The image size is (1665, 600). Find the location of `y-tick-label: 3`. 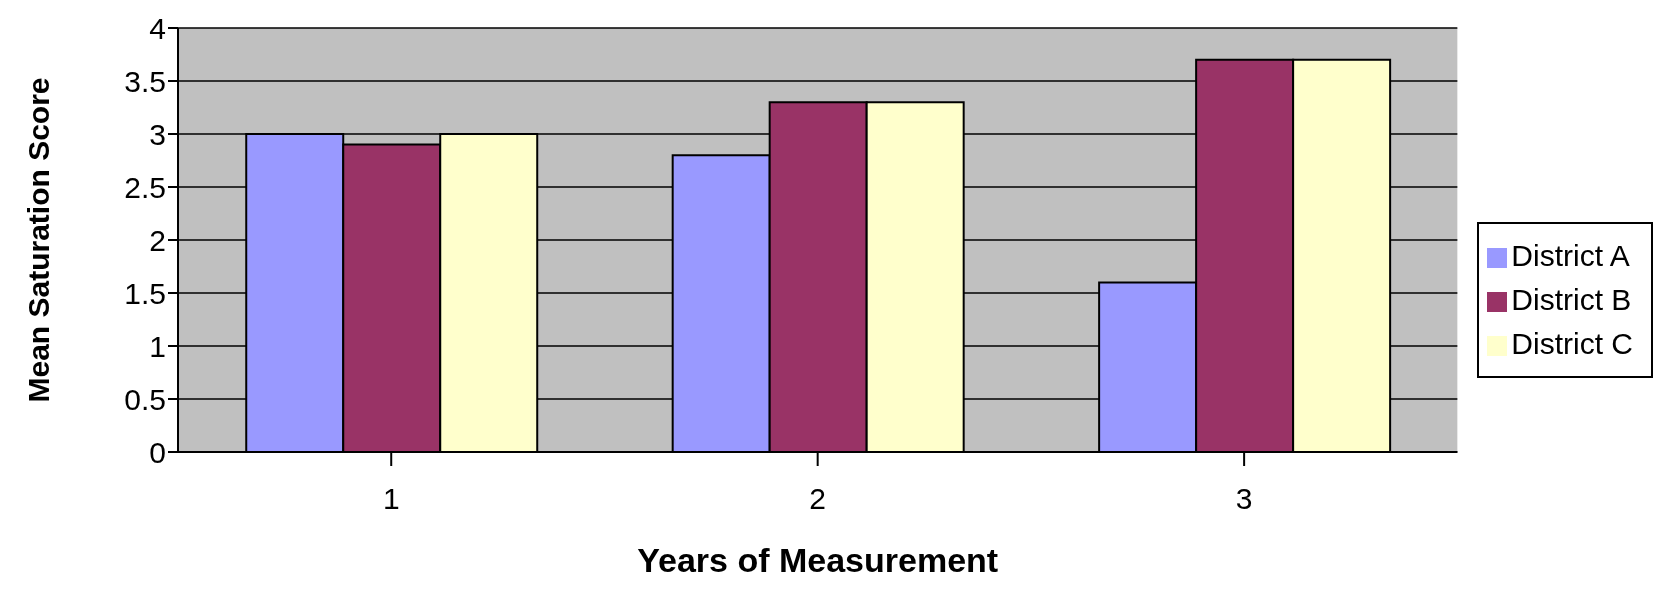

y-tick-label: 3 is located at coordinates (157, 134).